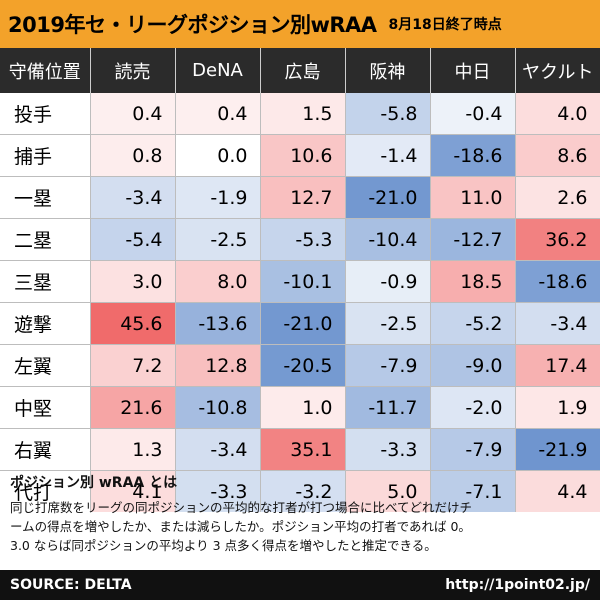 Image resolution: width=600 pixels, height=600 pixels. What do you see at coordinates (303, 491) in the screenshot?
I see `heatmap-cell: -3.2` at bounding box center [303, 491].